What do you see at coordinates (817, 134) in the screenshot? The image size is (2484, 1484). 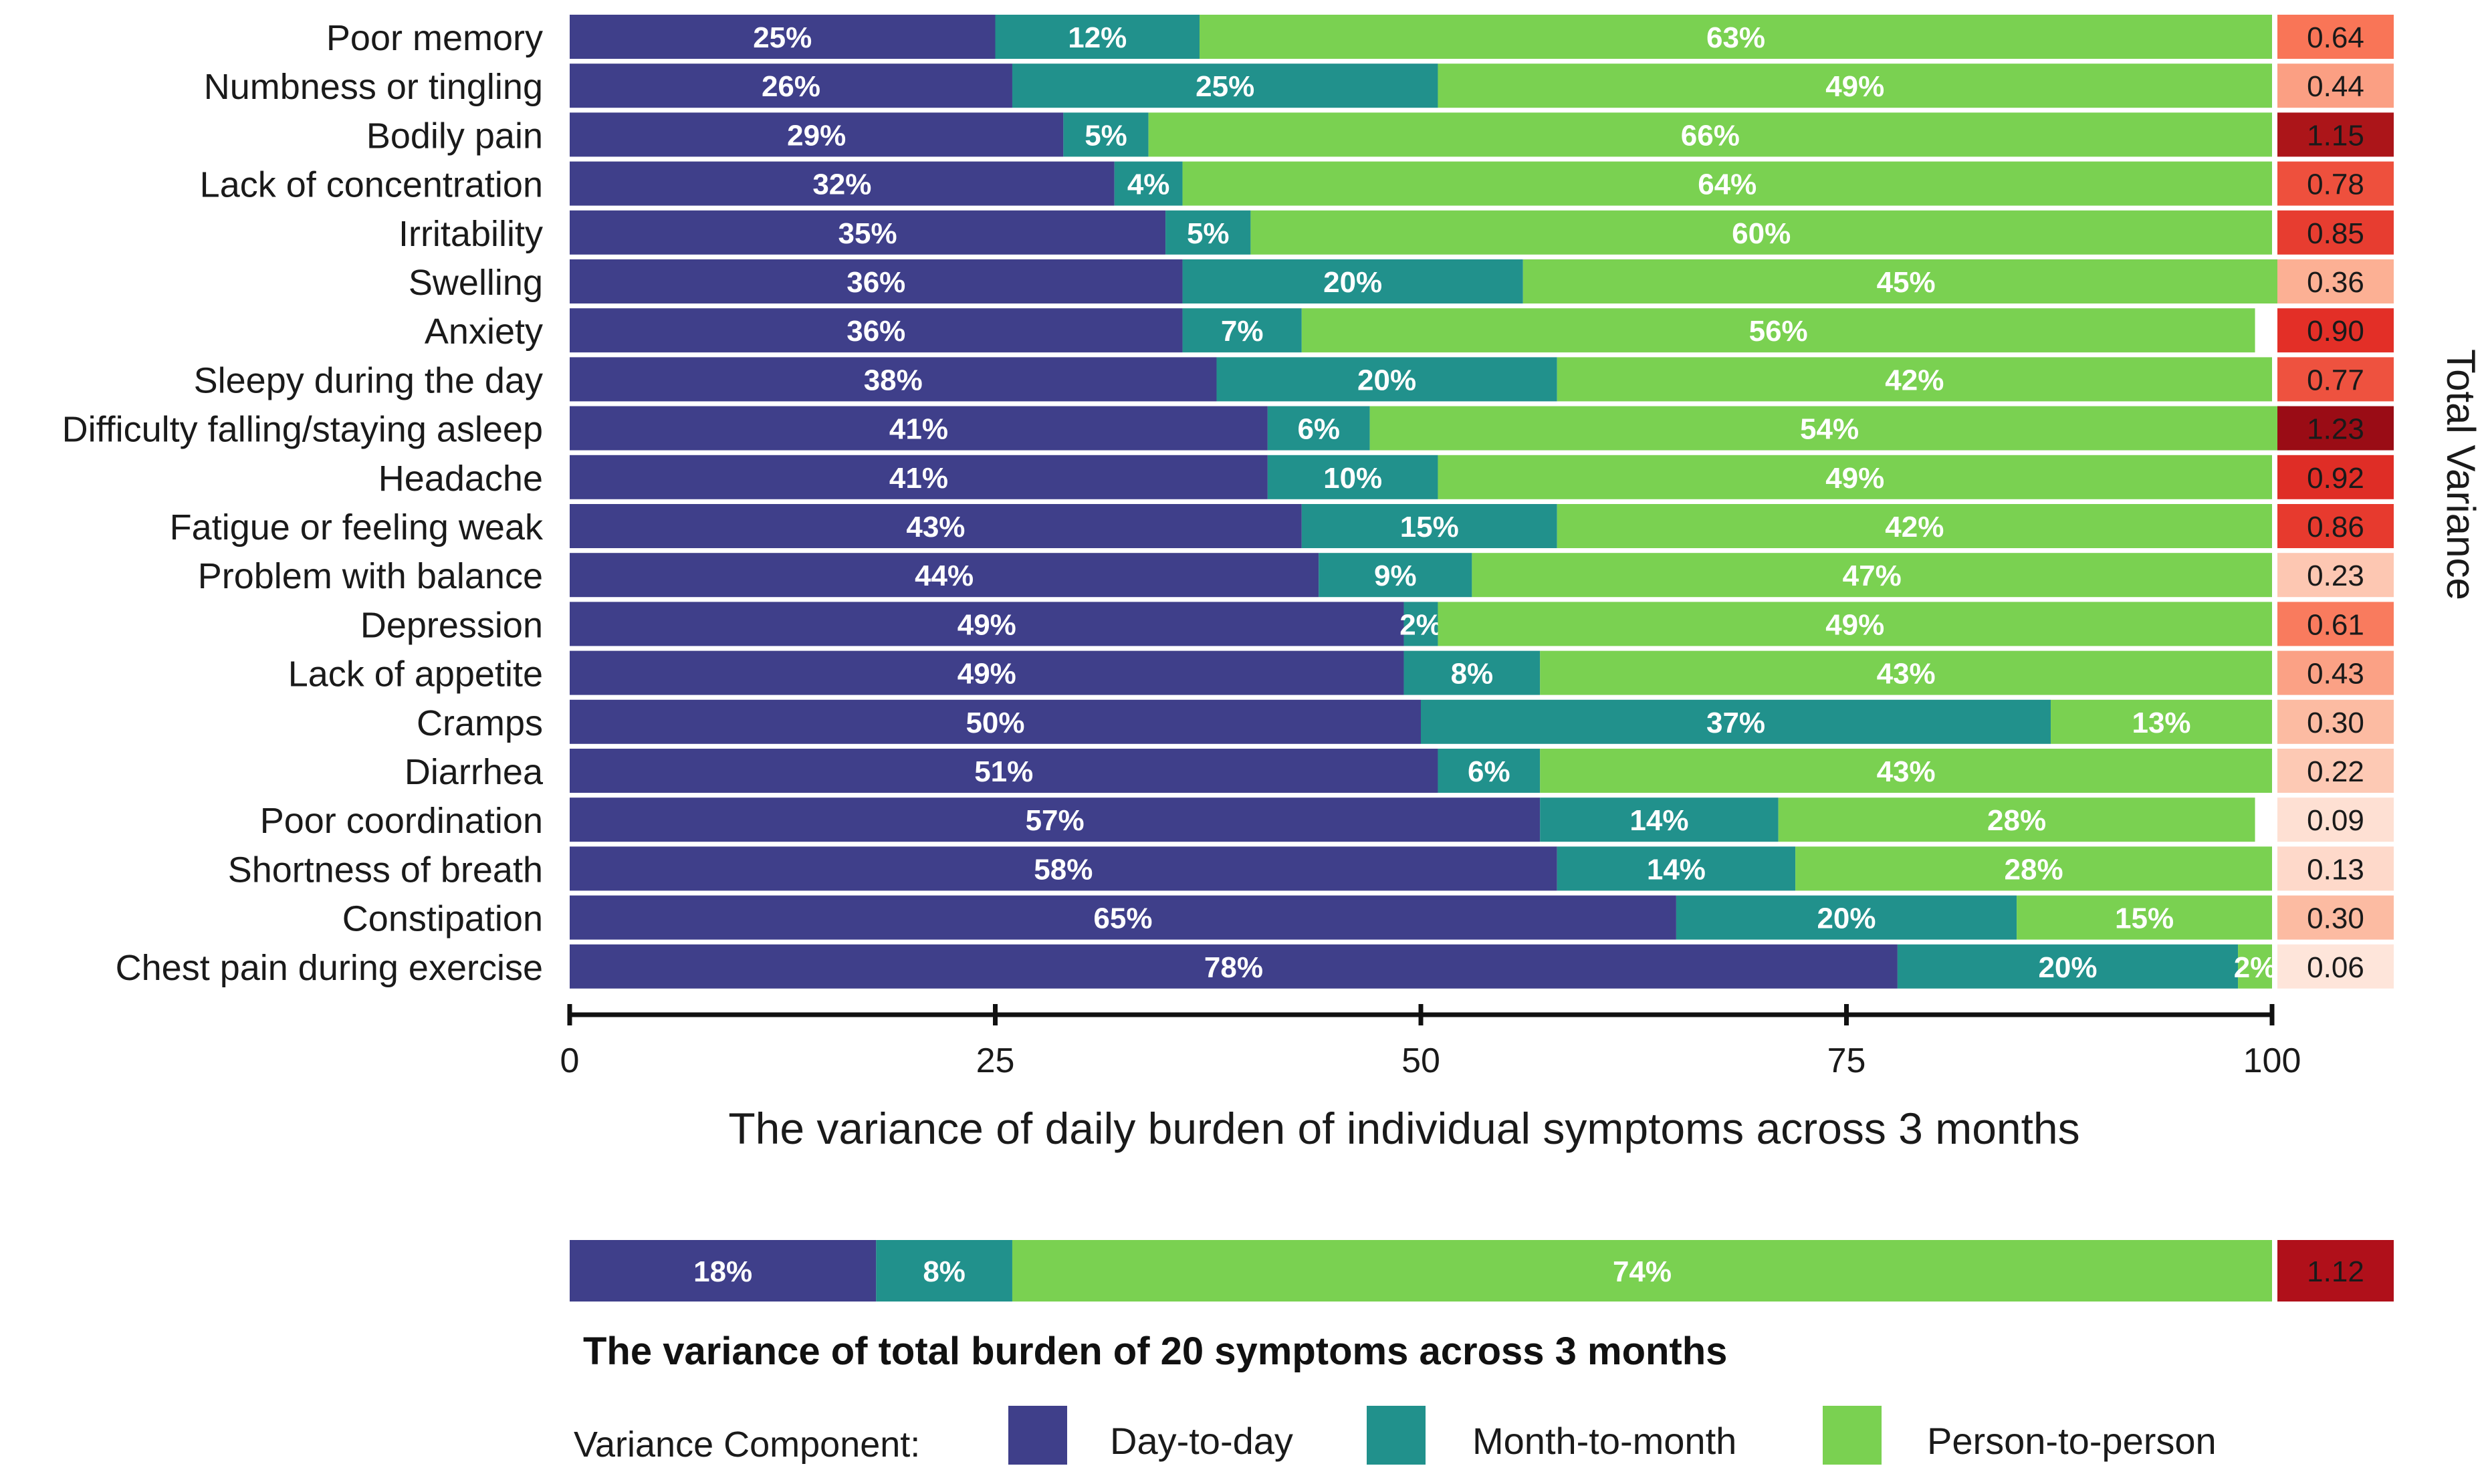 I see `bar-day-to-day-bodily-pain` at bounding box center [817, 134].